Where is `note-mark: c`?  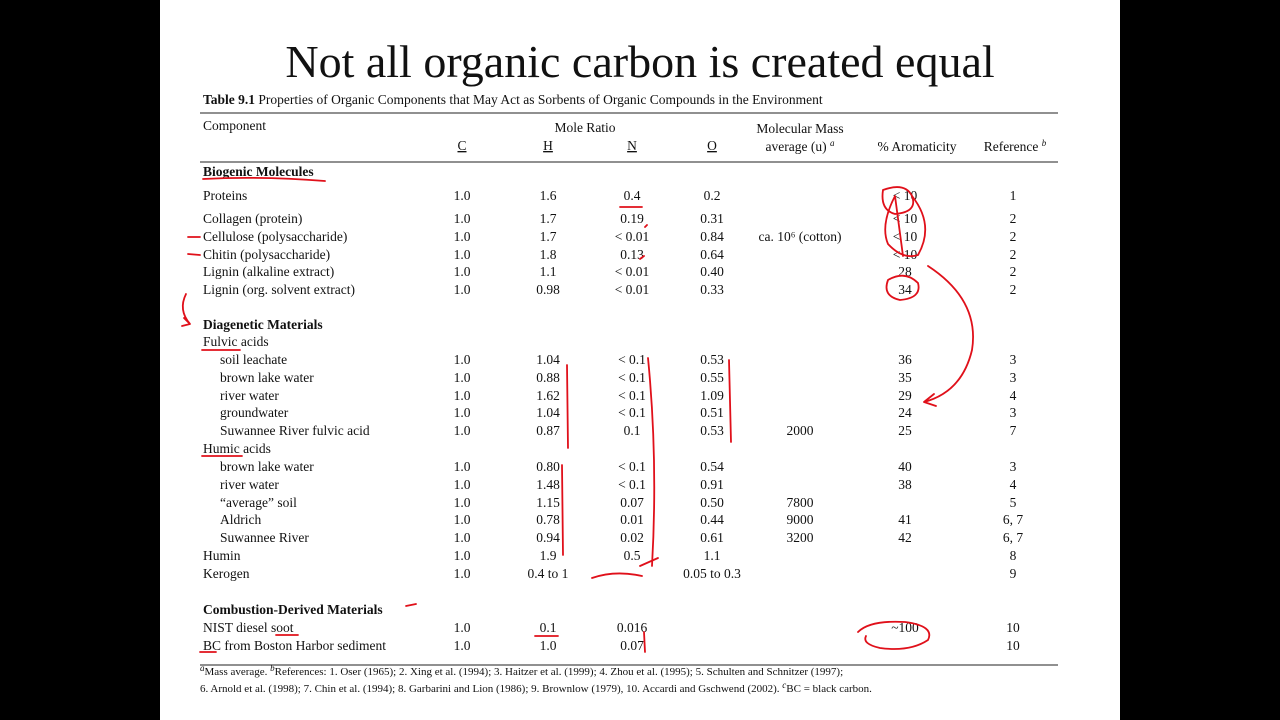 note-mark: c is located at coordinates (784, 685).